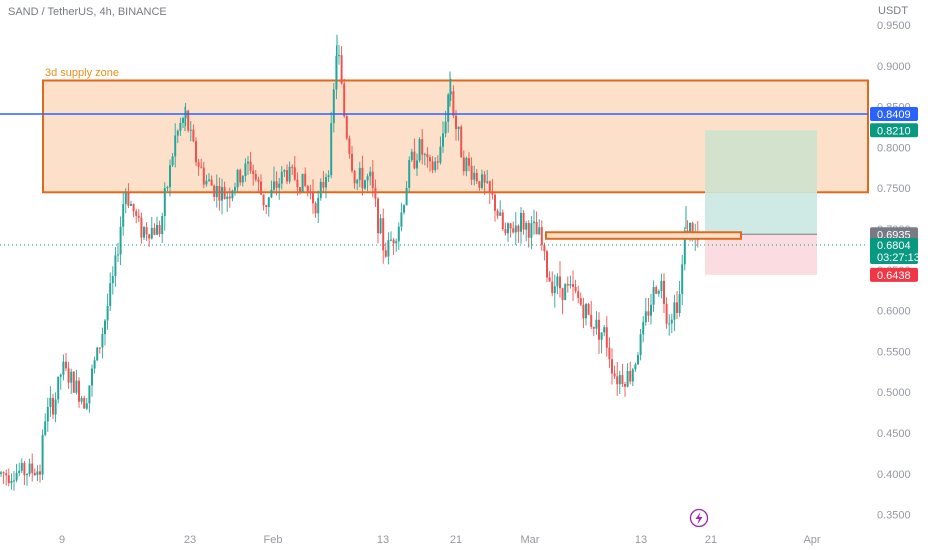 The image size is (932, 550). I want to click on time-tick-label: 23, so click(190, 540).